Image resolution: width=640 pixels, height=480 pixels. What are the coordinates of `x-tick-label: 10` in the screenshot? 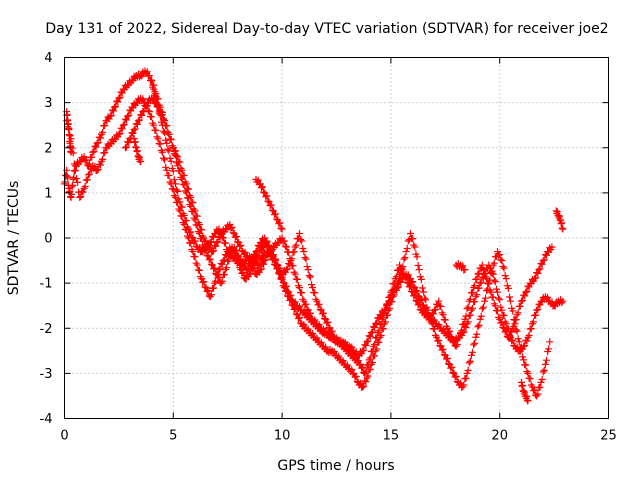 It's located at (282, 436).